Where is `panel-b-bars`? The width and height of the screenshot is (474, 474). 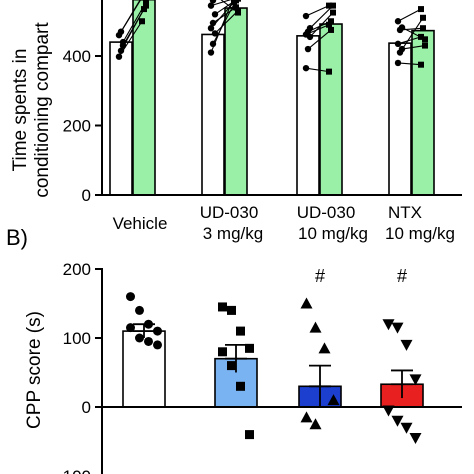
panel-b-bars is located at coordinates (273, 369).